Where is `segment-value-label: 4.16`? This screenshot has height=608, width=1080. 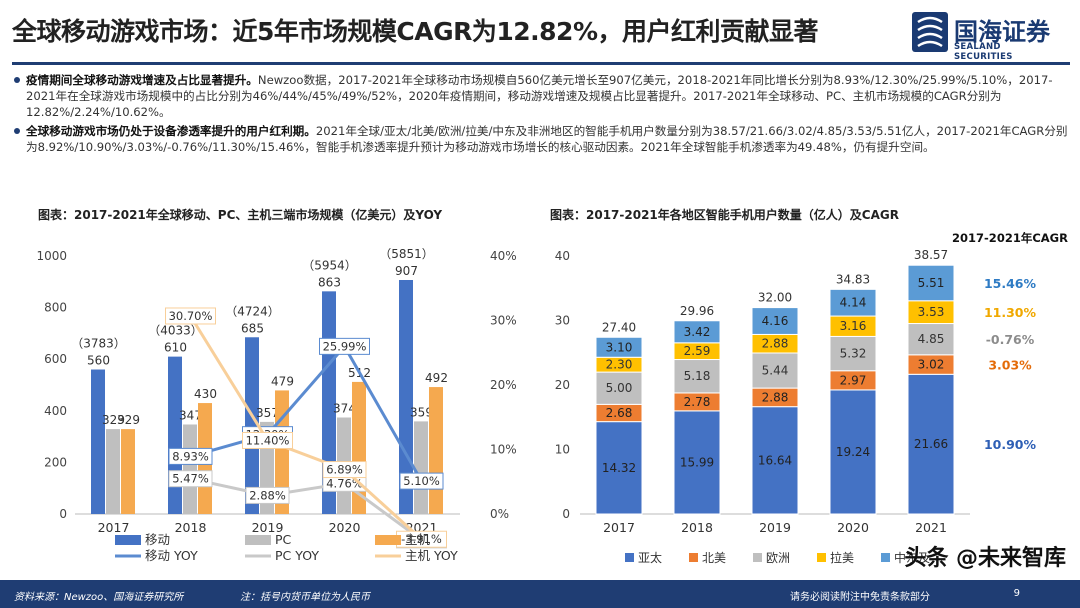
segment-value-label: 4.16 is located at coordinates (775, 321).